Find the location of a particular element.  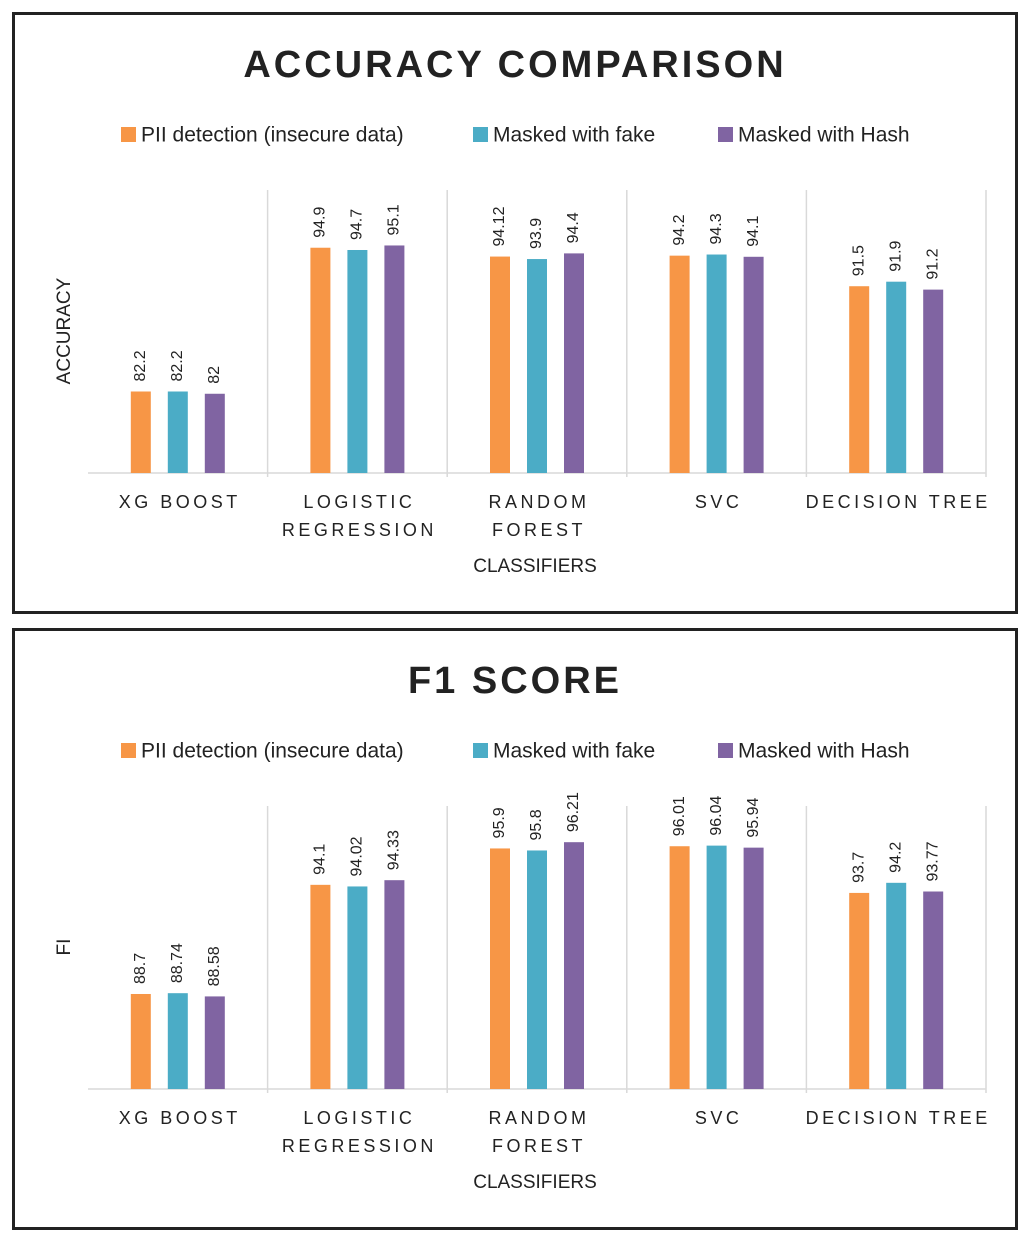

value-label: 91.2 is located at coordinates (932, 263).